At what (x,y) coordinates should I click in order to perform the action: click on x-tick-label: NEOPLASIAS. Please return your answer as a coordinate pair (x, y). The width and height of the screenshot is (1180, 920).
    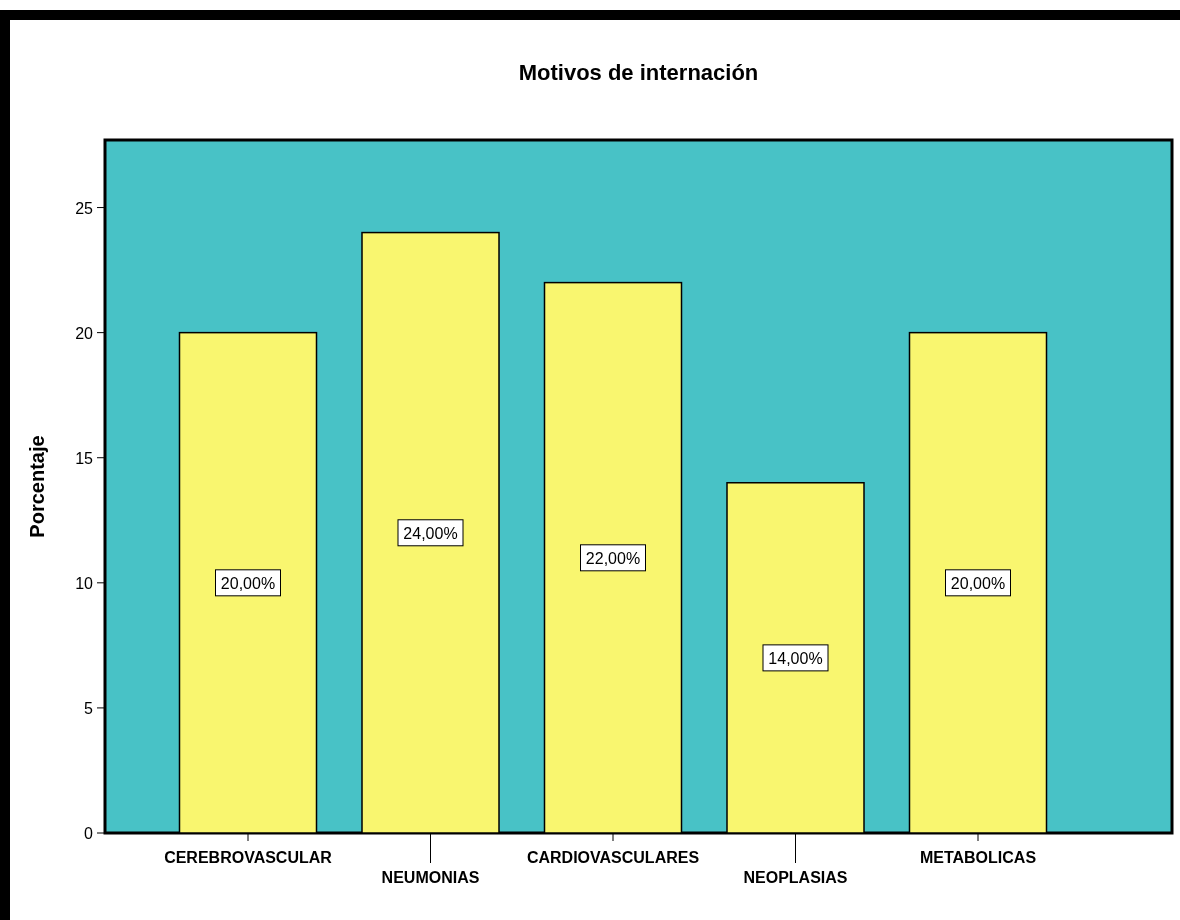
    Looking at the image, I should click on (795, 877).